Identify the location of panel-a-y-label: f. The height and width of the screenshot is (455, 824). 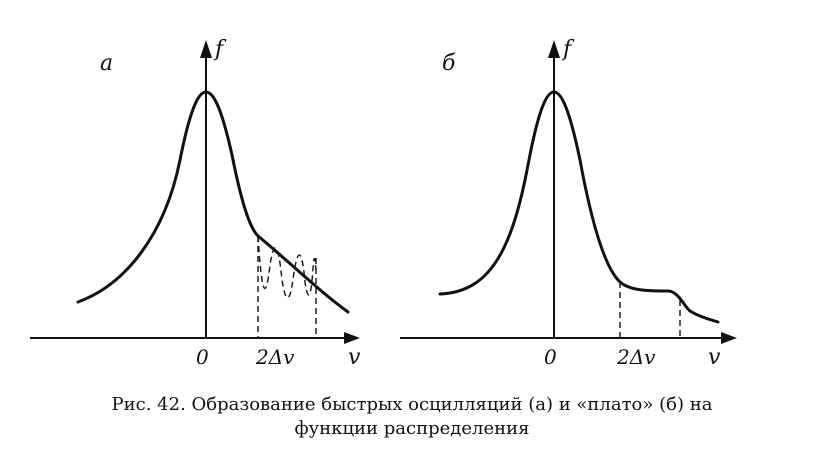
(220, 49).